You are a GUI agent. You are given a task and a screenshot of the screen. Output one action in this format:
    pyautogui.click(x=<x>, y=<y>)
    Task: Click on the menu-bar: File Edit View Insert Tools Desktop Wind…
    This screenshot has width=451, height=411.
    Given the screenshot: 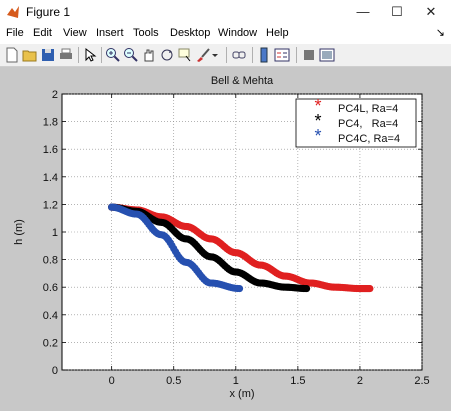 What is the action you would take?
    pyautogui.click(x=225, y=34)
    